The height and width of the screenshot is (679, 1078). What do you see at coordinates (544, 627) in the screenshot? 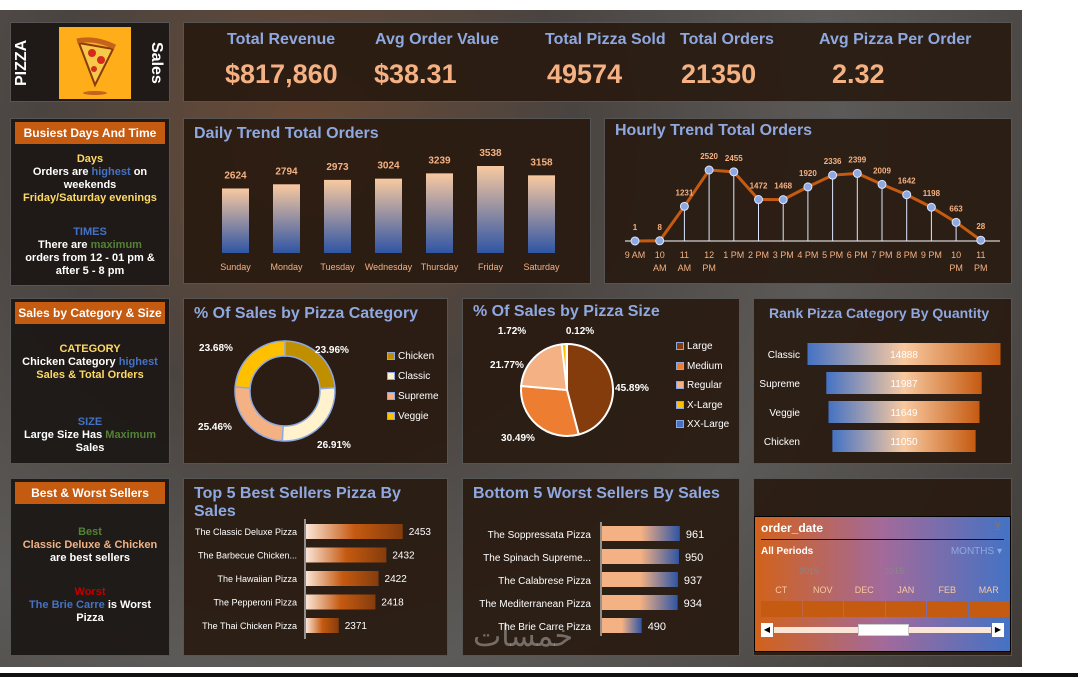
I see `category-label: The Brie Carre Pizza` at bounding box center [544, 627].